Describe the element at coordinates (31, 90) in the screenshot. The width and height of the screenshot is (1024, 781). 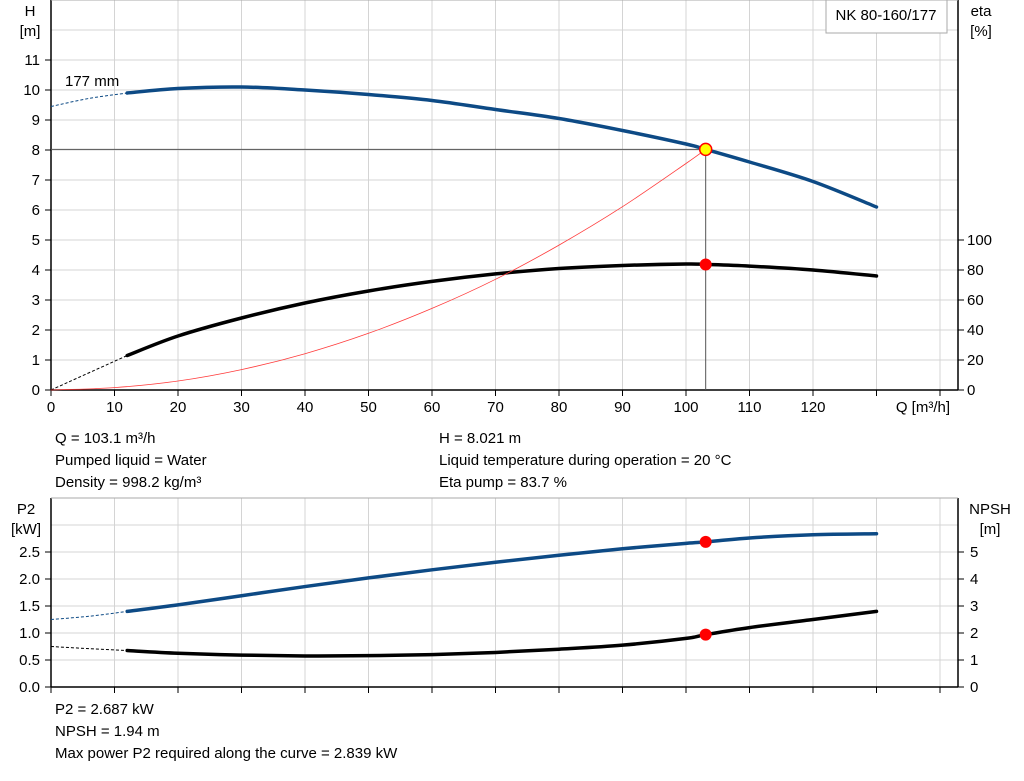
I see `y-tick-label: 10` at that location.